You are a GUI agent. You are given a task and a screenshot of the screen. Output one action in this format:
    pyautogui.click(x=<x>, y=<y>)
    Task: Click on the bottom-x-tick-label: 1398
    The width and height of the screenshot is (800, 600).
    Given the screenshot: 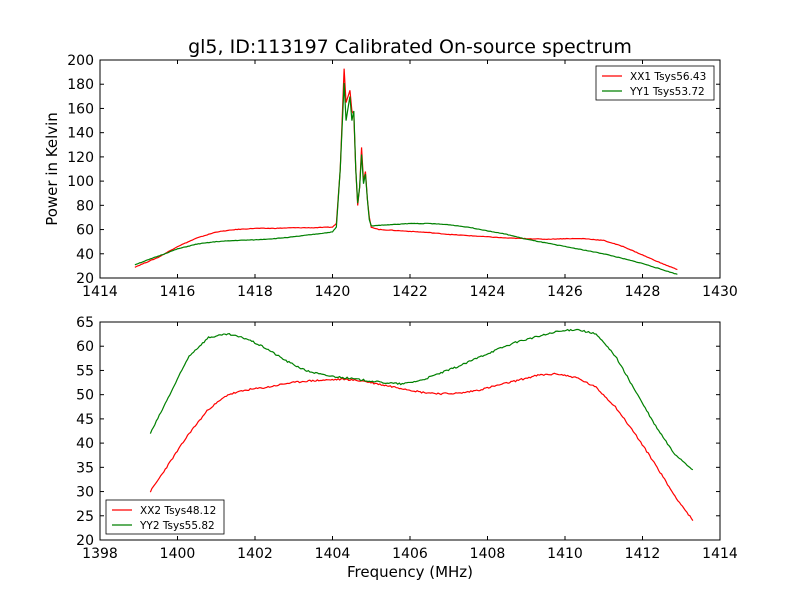 What is the action you would take?
    pyautogui.click(x=100, y=554)
    